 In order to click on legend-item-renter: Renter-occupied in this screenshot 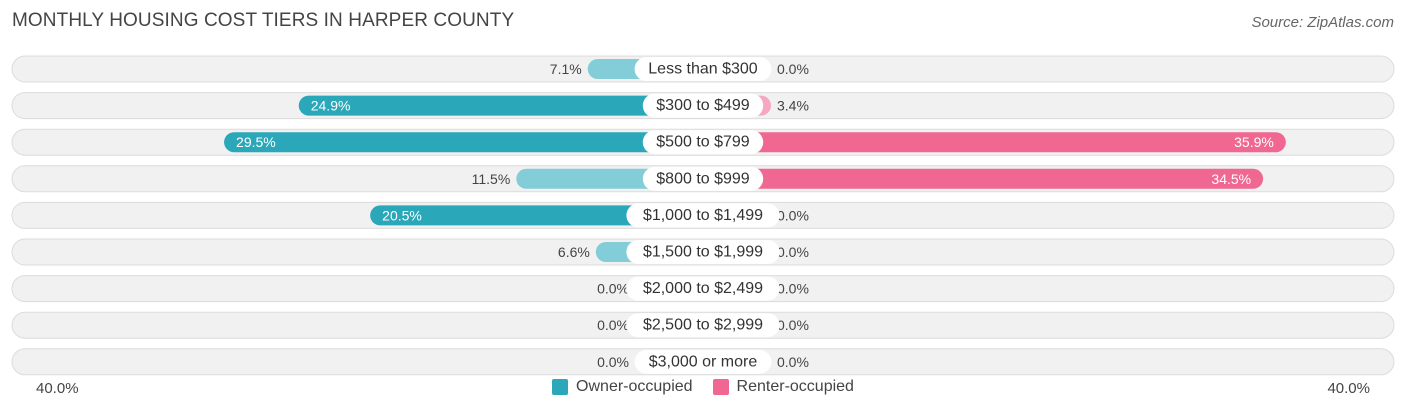, I will do `click(783, 387)`.